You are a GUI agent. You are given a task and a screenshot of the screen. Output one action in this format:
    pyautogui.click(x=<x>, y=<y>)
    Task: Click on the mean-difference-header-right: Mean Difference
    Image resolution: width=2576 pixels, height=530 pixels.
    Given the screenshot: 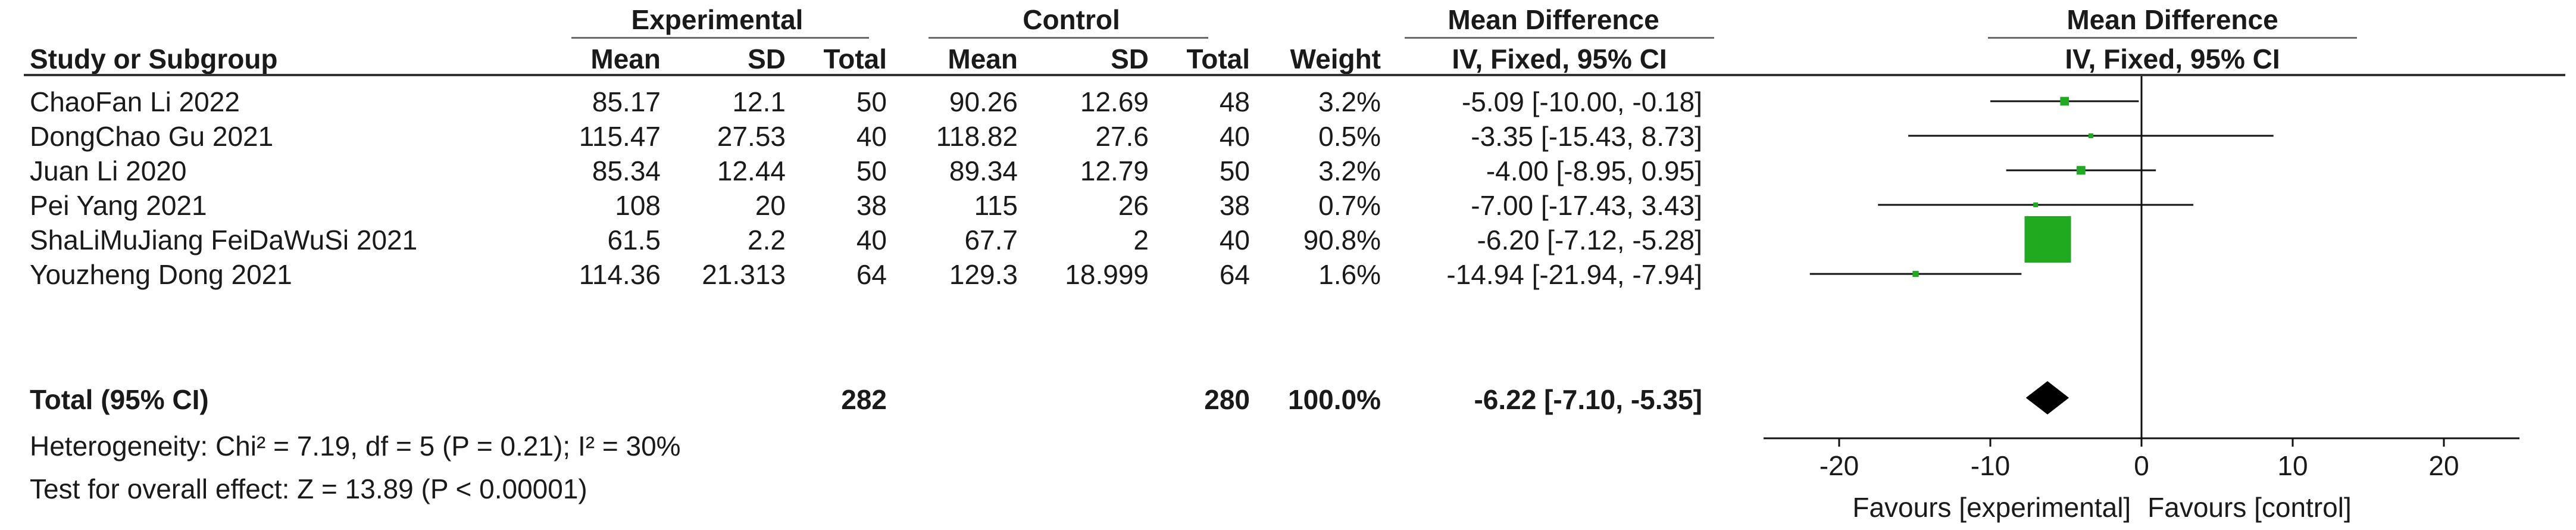 What is the action you would take?
    pyautogui.click(x=2172, y=19)
    